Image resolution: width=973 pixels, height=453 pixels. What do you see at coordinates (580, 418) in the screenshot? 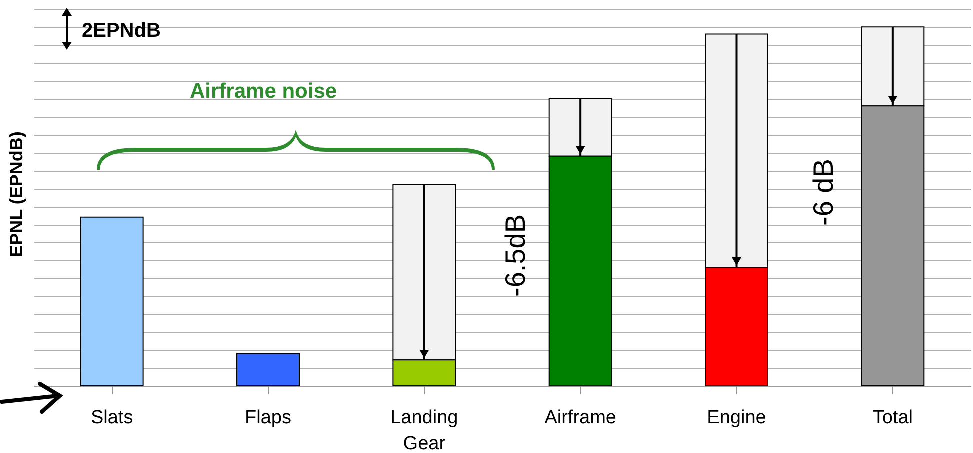
I see `x-tick-label: Airframe` at bounding box center [580, 418].